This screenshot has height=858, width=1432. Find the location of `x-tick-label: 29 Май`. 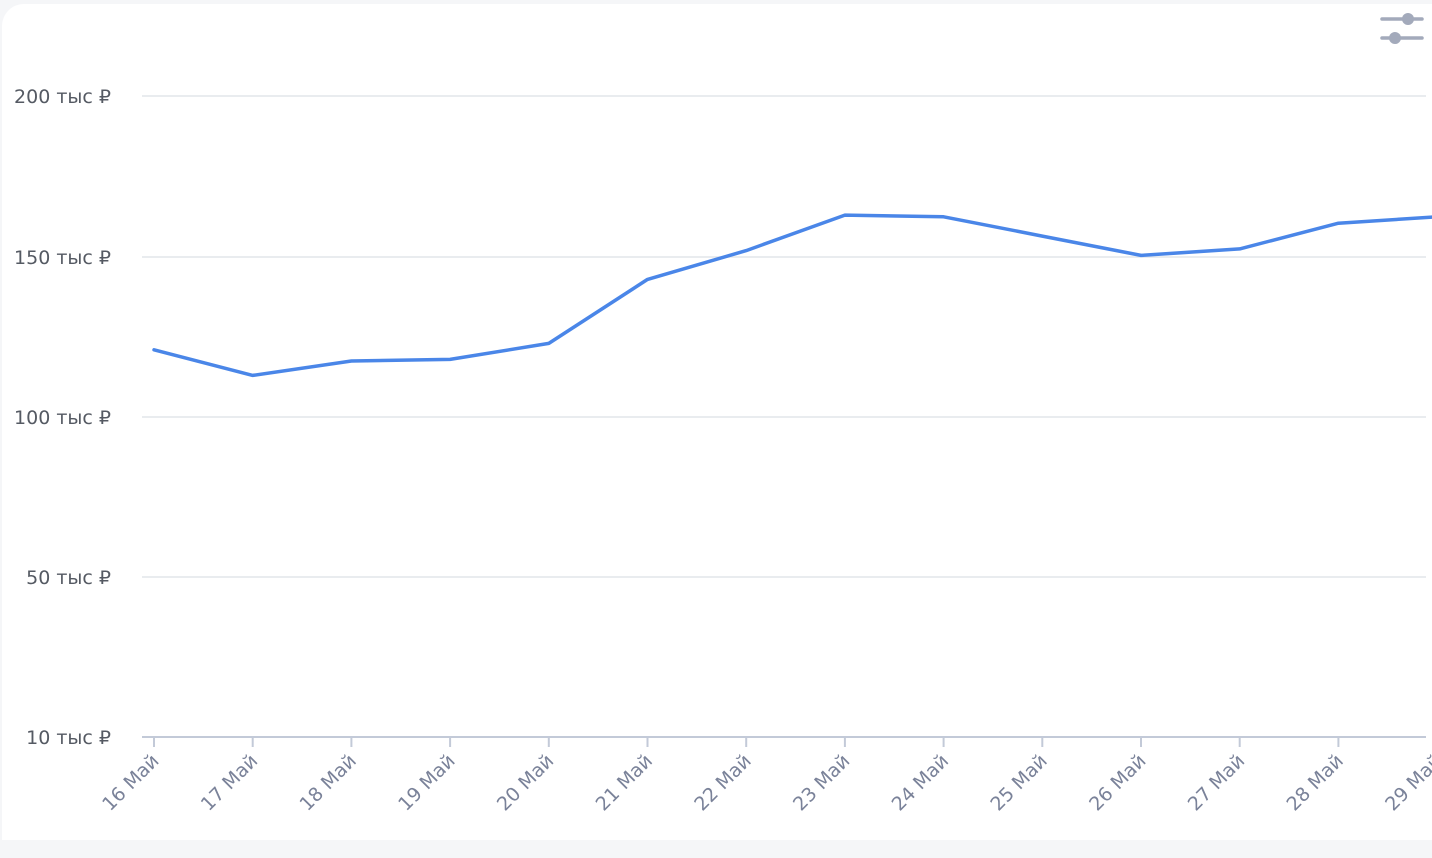

x-tick-label: 29 Май is located at coordinates (1406, 782).